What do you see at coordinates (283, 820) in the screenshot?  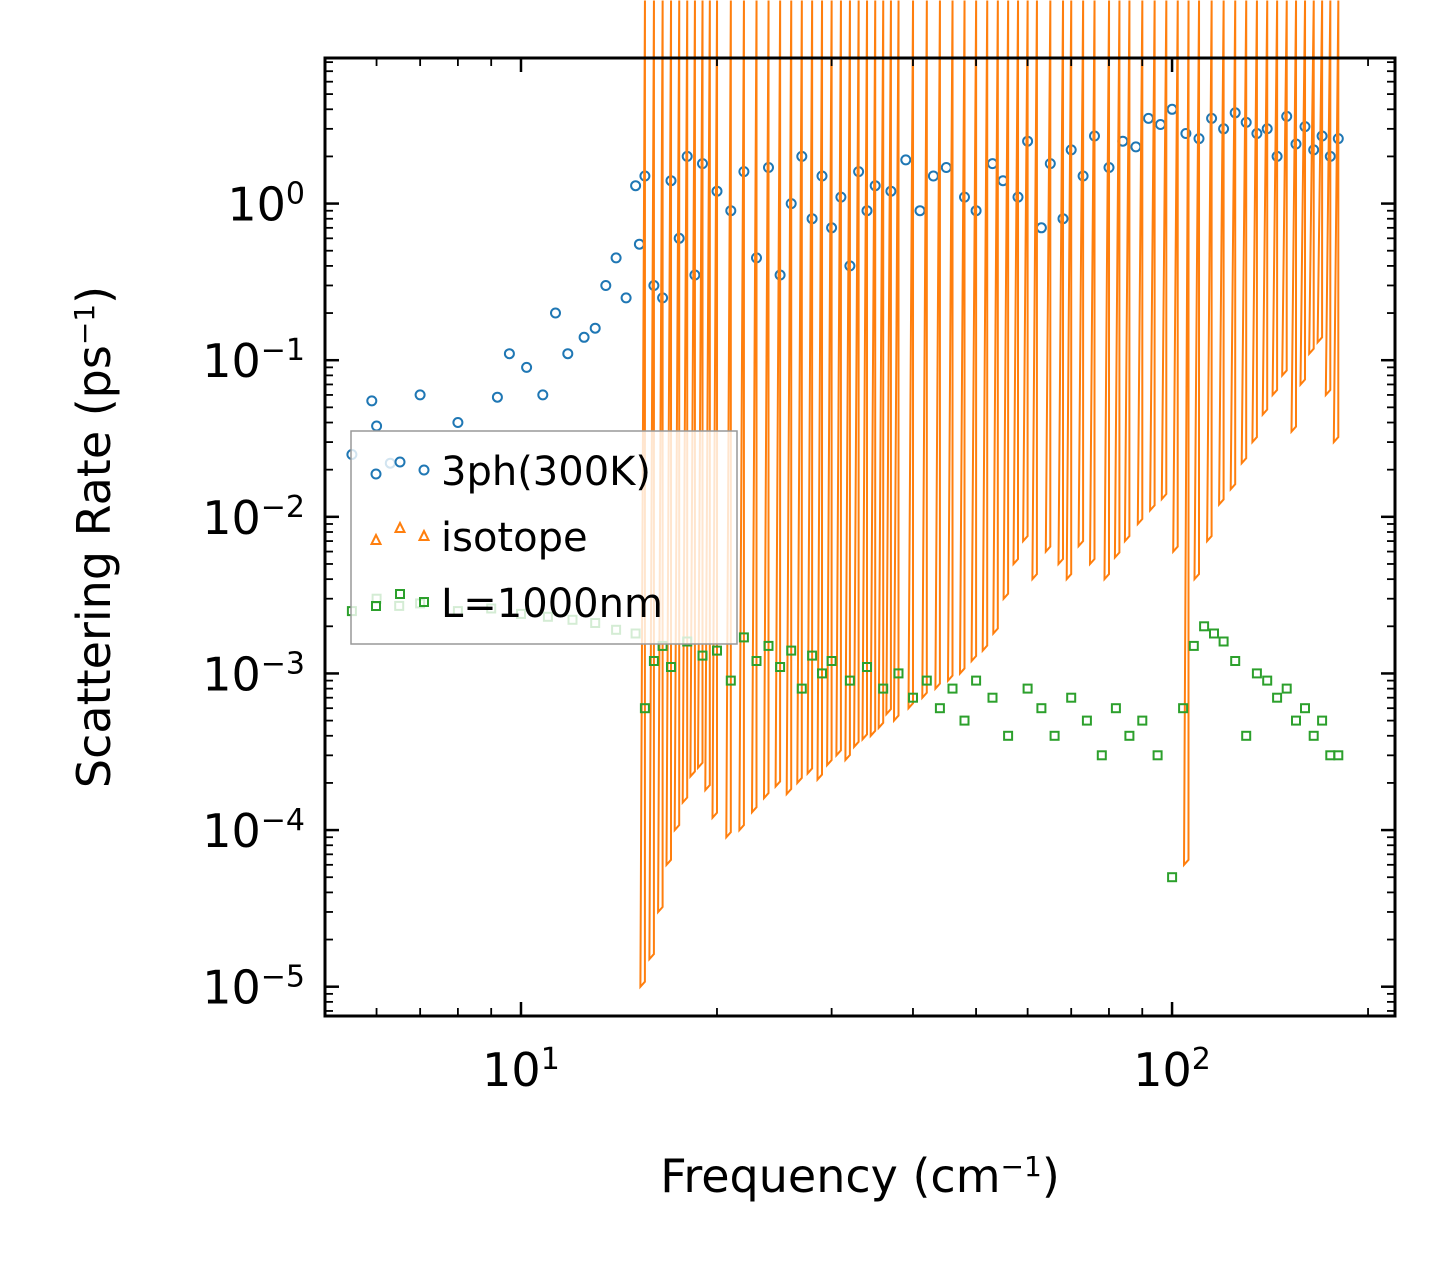 I see `y-tick-exp: −4` at bounding box center [283, 820].